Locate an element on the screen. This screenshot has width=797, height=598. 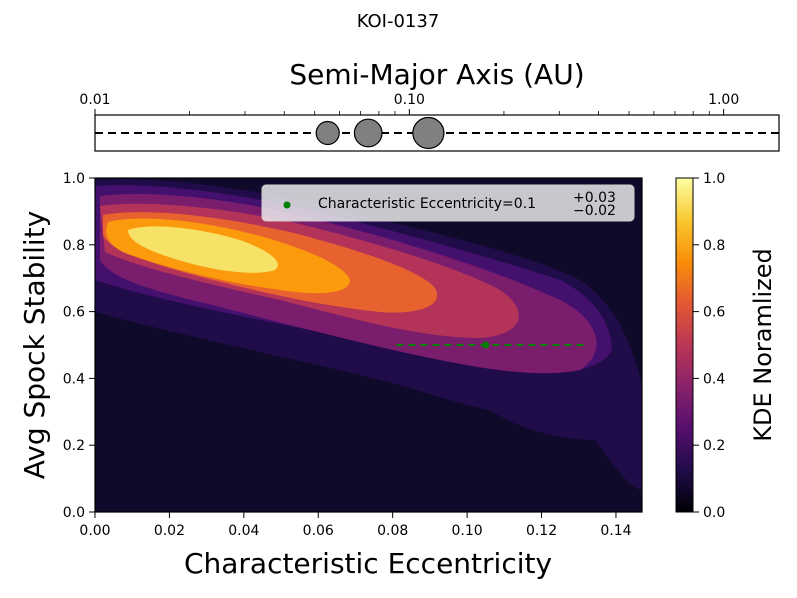
legend-marker is located at coordinates (287, 205).